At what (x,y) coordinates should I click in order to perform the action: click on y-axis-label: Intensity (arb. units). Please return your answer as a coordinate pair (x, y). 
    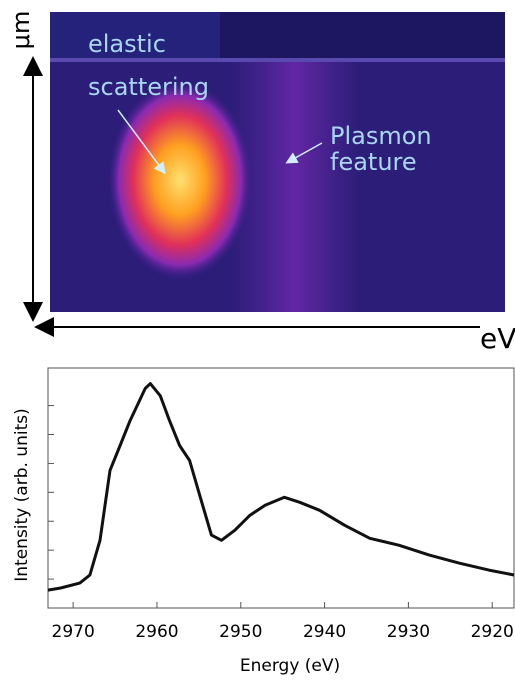
    Looking at the image, I should click on (22, 494).